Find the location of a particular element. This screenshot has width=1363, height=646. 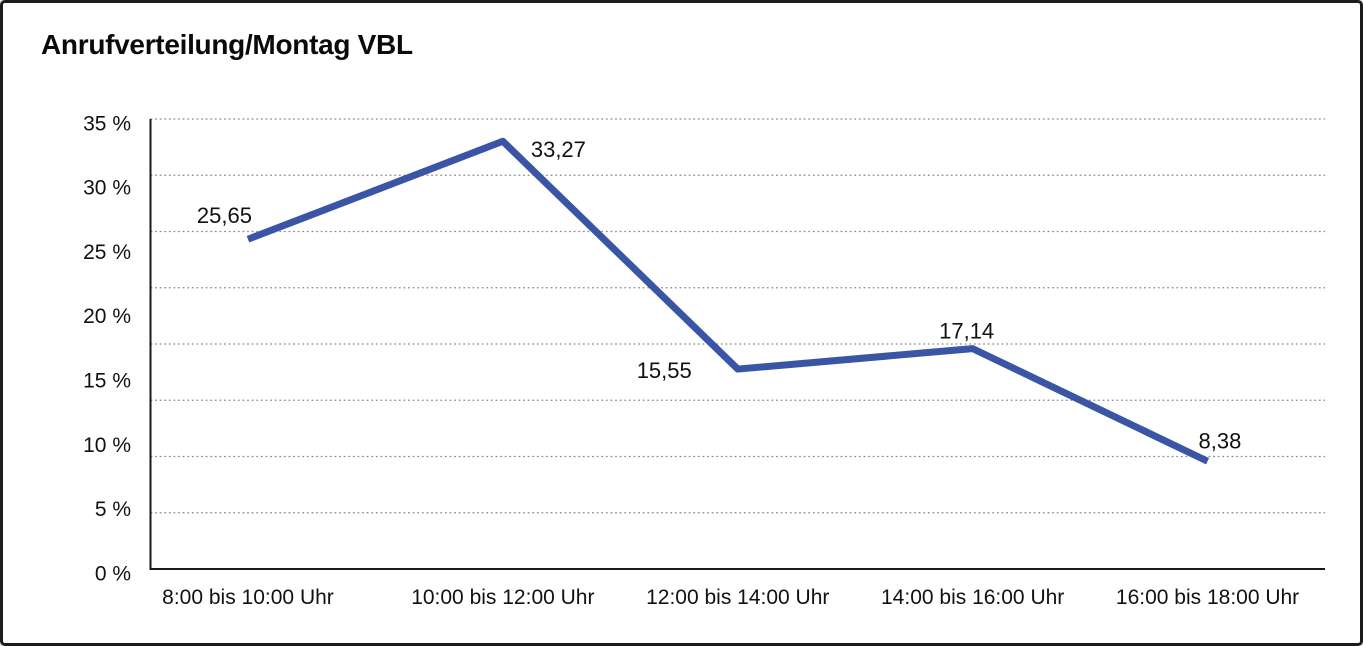

x-tick-label: 16:00 bis 18:00 Uhr is located at coordinates (1207, 597).